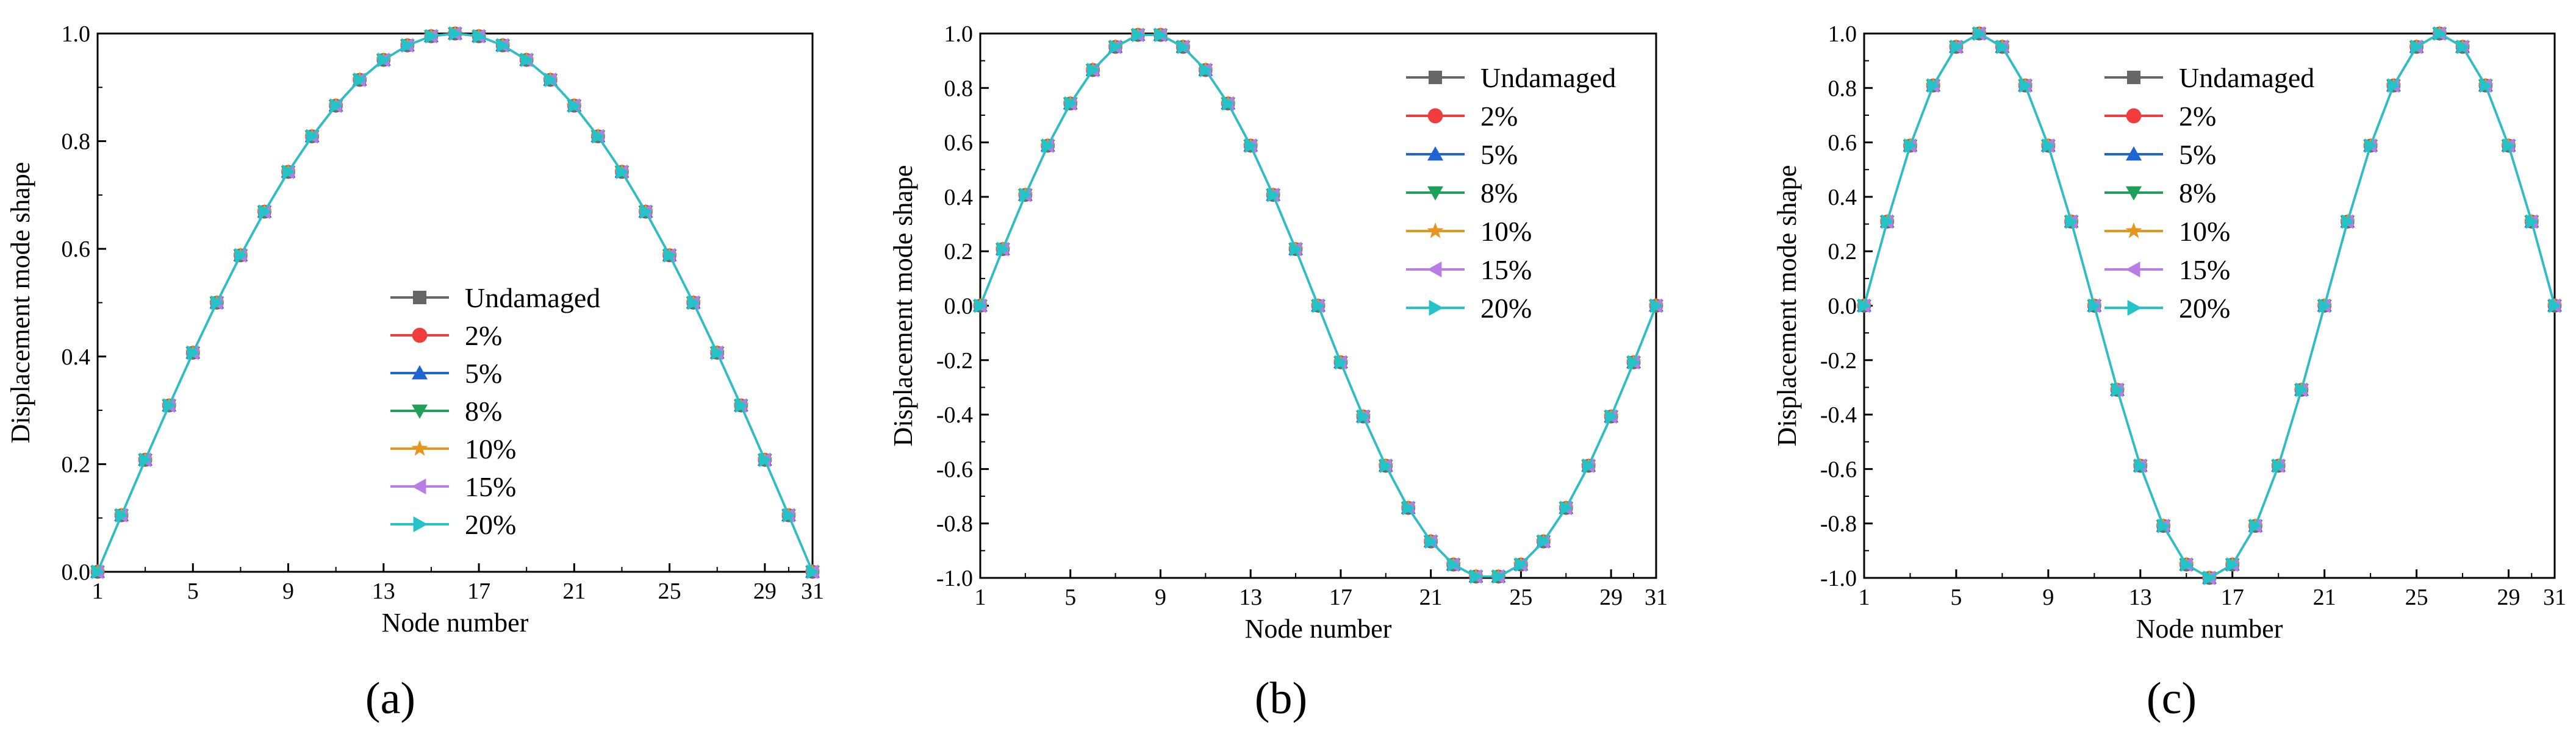 This screenshot has width=2576, height=737. I want to click on y-tick-label: 0.0, so click(77, 572).